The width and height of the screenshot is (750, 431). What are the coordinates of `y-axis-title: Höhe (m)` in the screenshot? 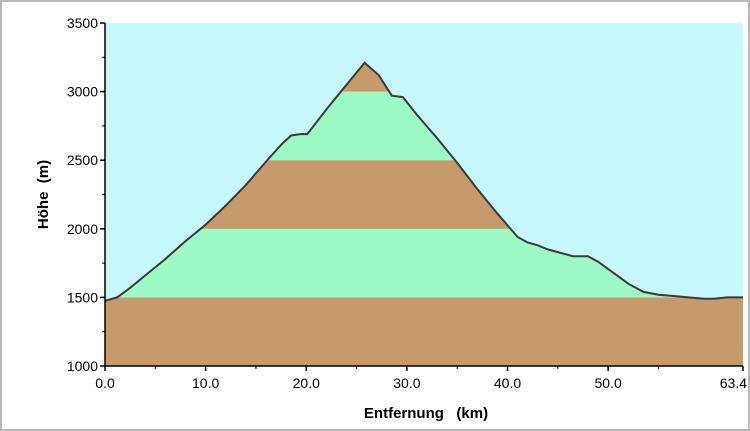 It's located at (43, 194).